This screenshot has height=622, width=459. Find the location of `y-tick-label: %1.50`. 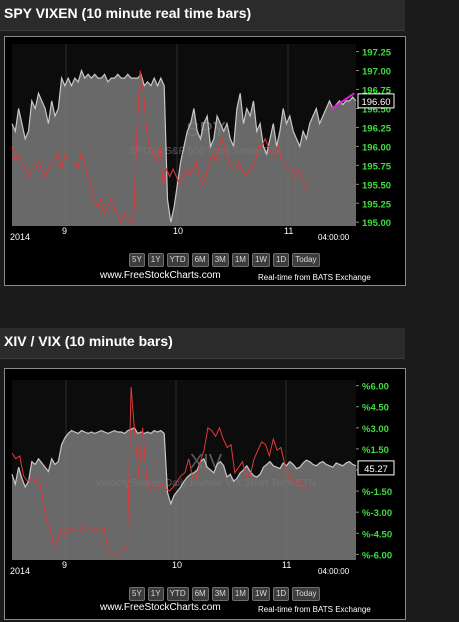

y-tick-label: %1.50 is located at coordinates (375, 450).